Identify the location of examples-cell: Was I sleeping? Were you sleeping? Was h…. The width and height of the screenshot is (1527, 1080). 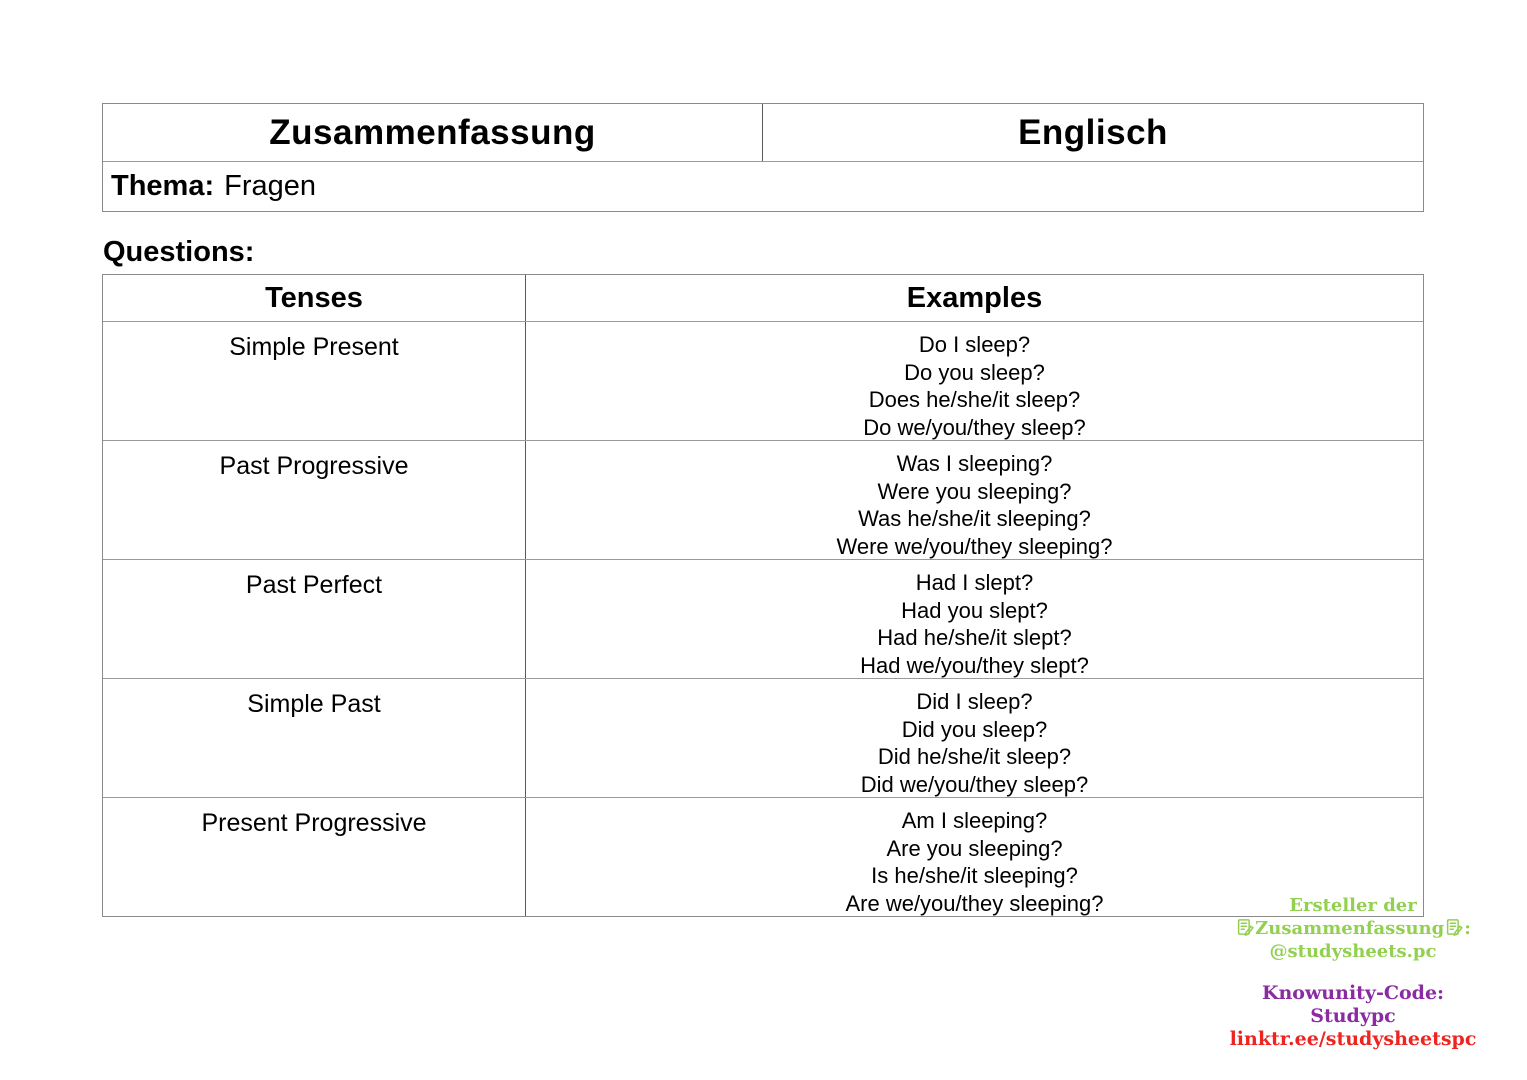
(974, 500).